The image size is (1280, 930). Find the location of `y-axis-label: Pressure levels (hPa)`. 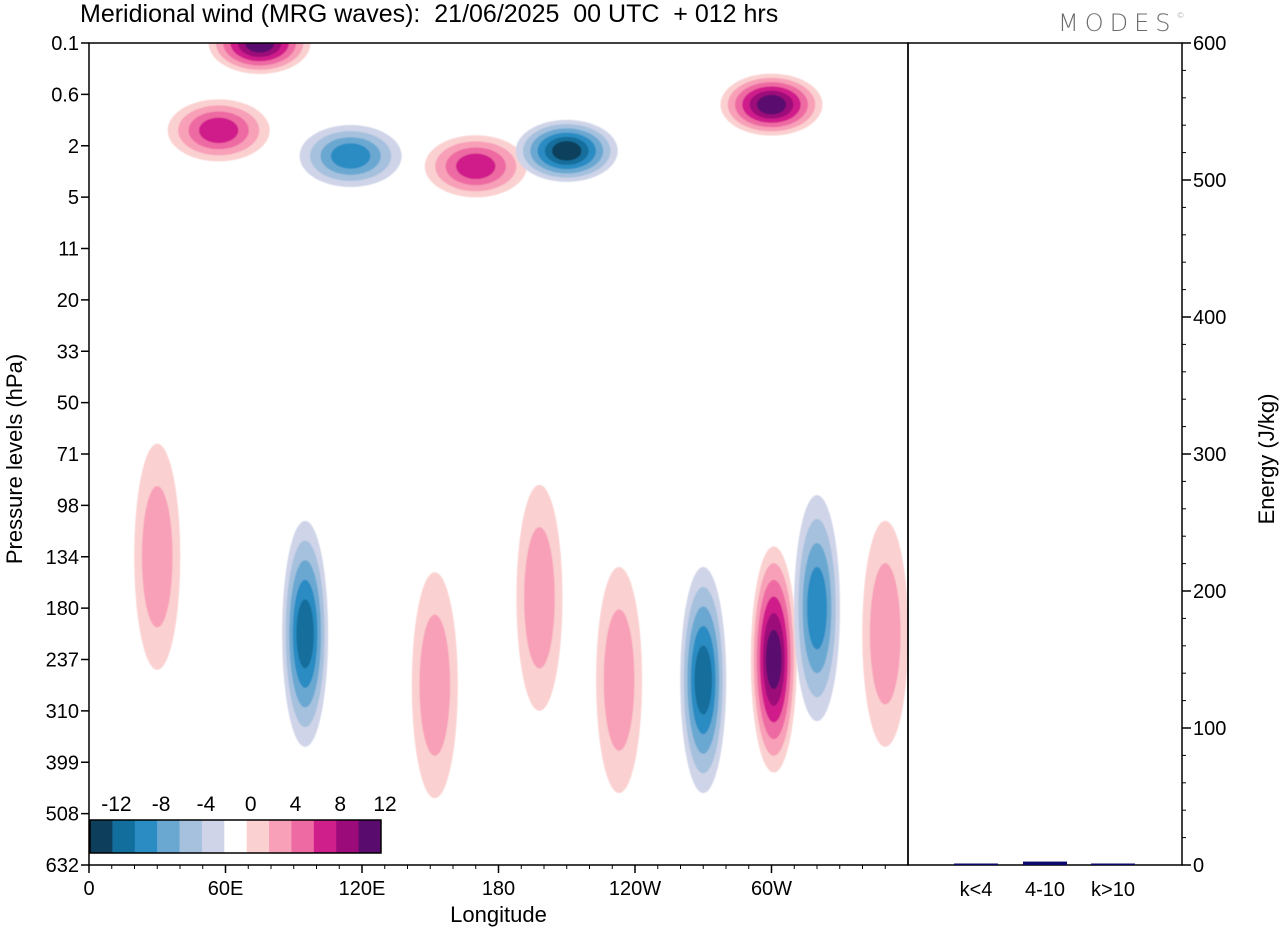

y-axis-label: Pressure levels (hPa) is located at coordinates (14, 459).